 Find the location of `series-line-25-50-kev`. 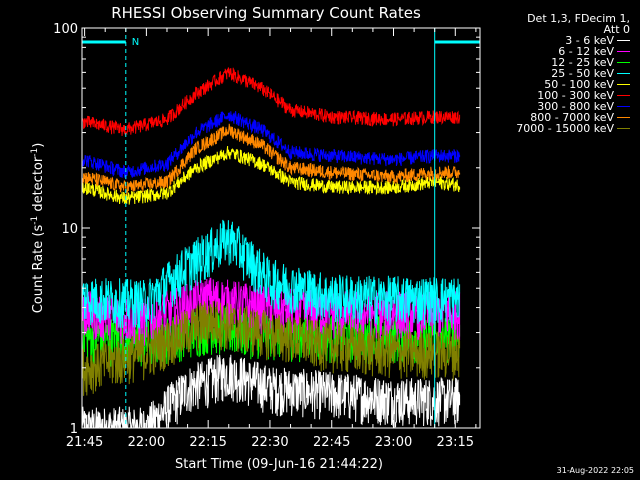

series-line-25-50-kev is located at coordinates (271, 274).